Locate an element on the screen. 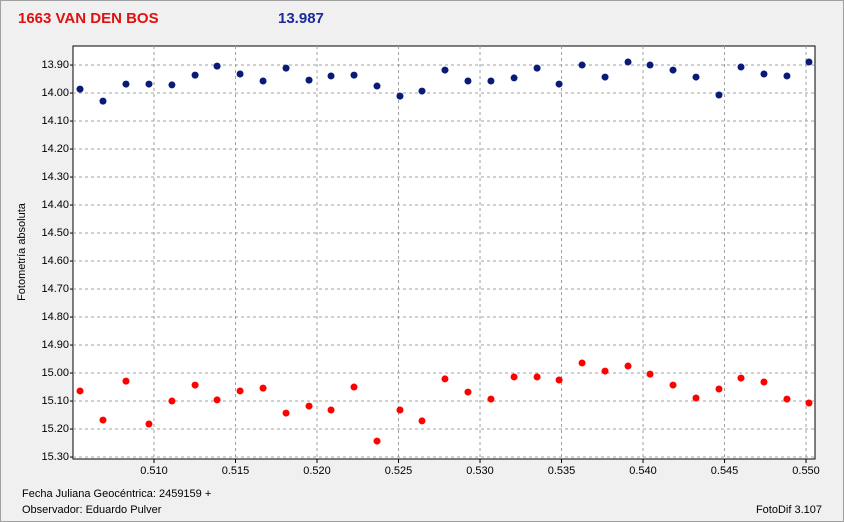 The image size is (844, 522). chart-title: 1663 VAN DEN BOS is located at coordinates (88, 18).